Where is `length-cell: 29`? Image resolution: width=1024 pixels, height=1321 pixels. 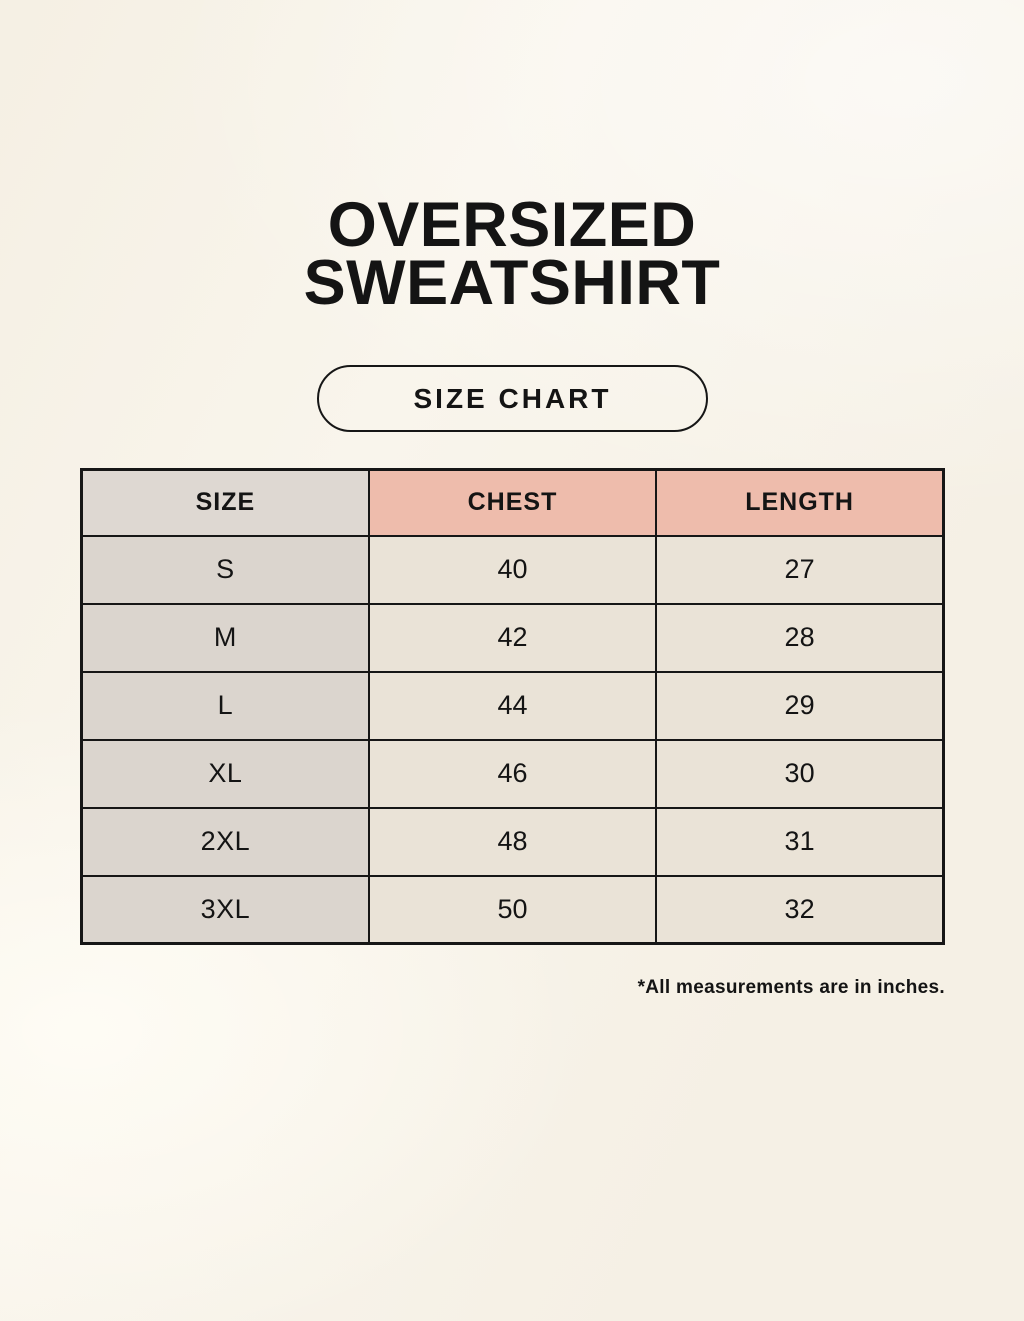 length-cell: 29 is located at coordinates (800, 705).